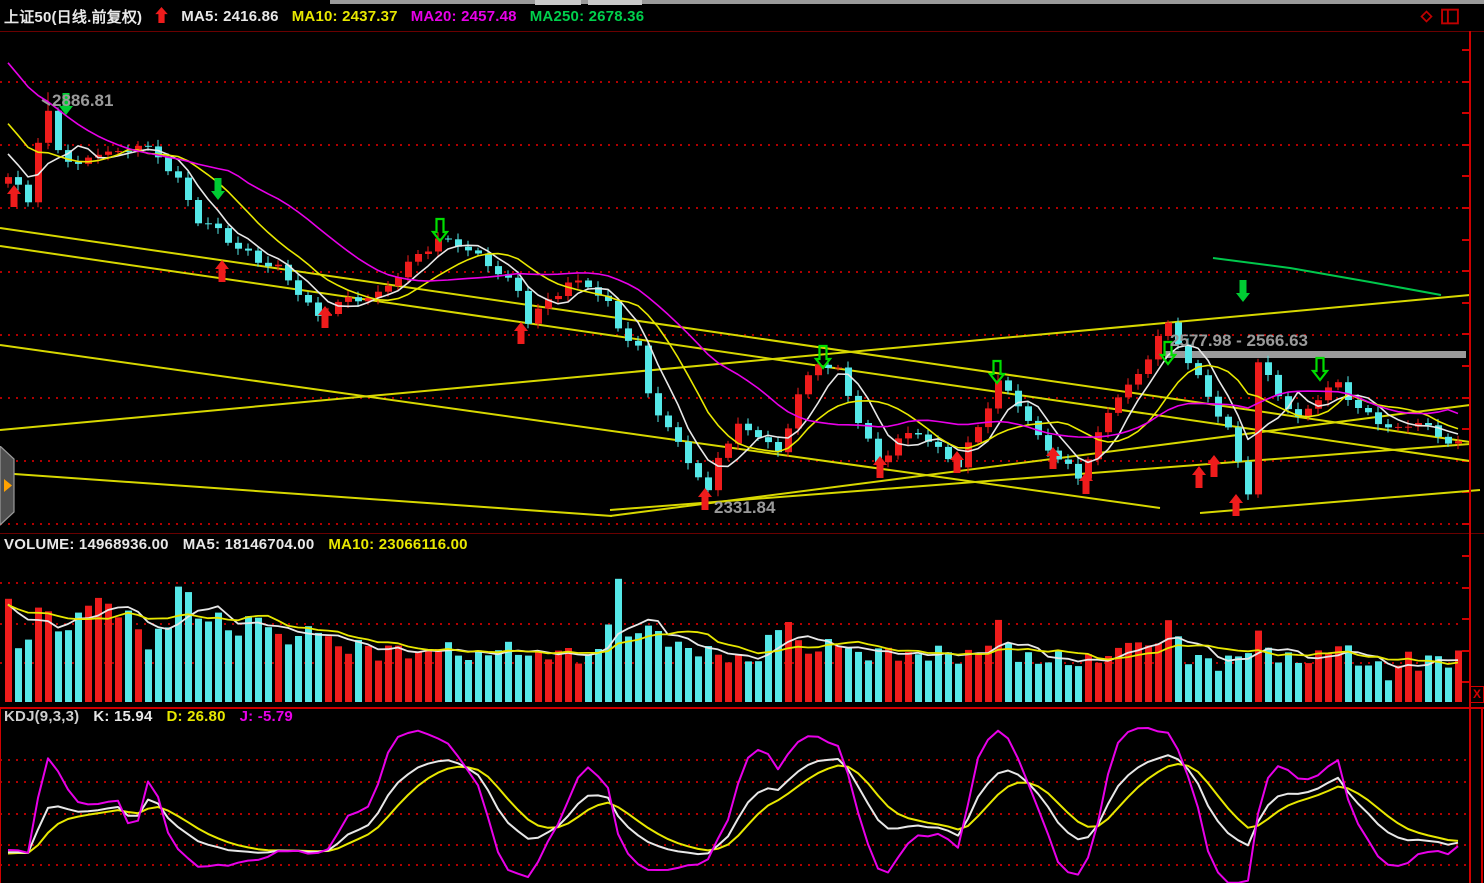 Image resolution: width=1484 pixels, height=883 pixels. What do you see at coordinates (1450, 19) in the screenshot?
I see `split-pane-icon` at bounding box center [1450, 19].